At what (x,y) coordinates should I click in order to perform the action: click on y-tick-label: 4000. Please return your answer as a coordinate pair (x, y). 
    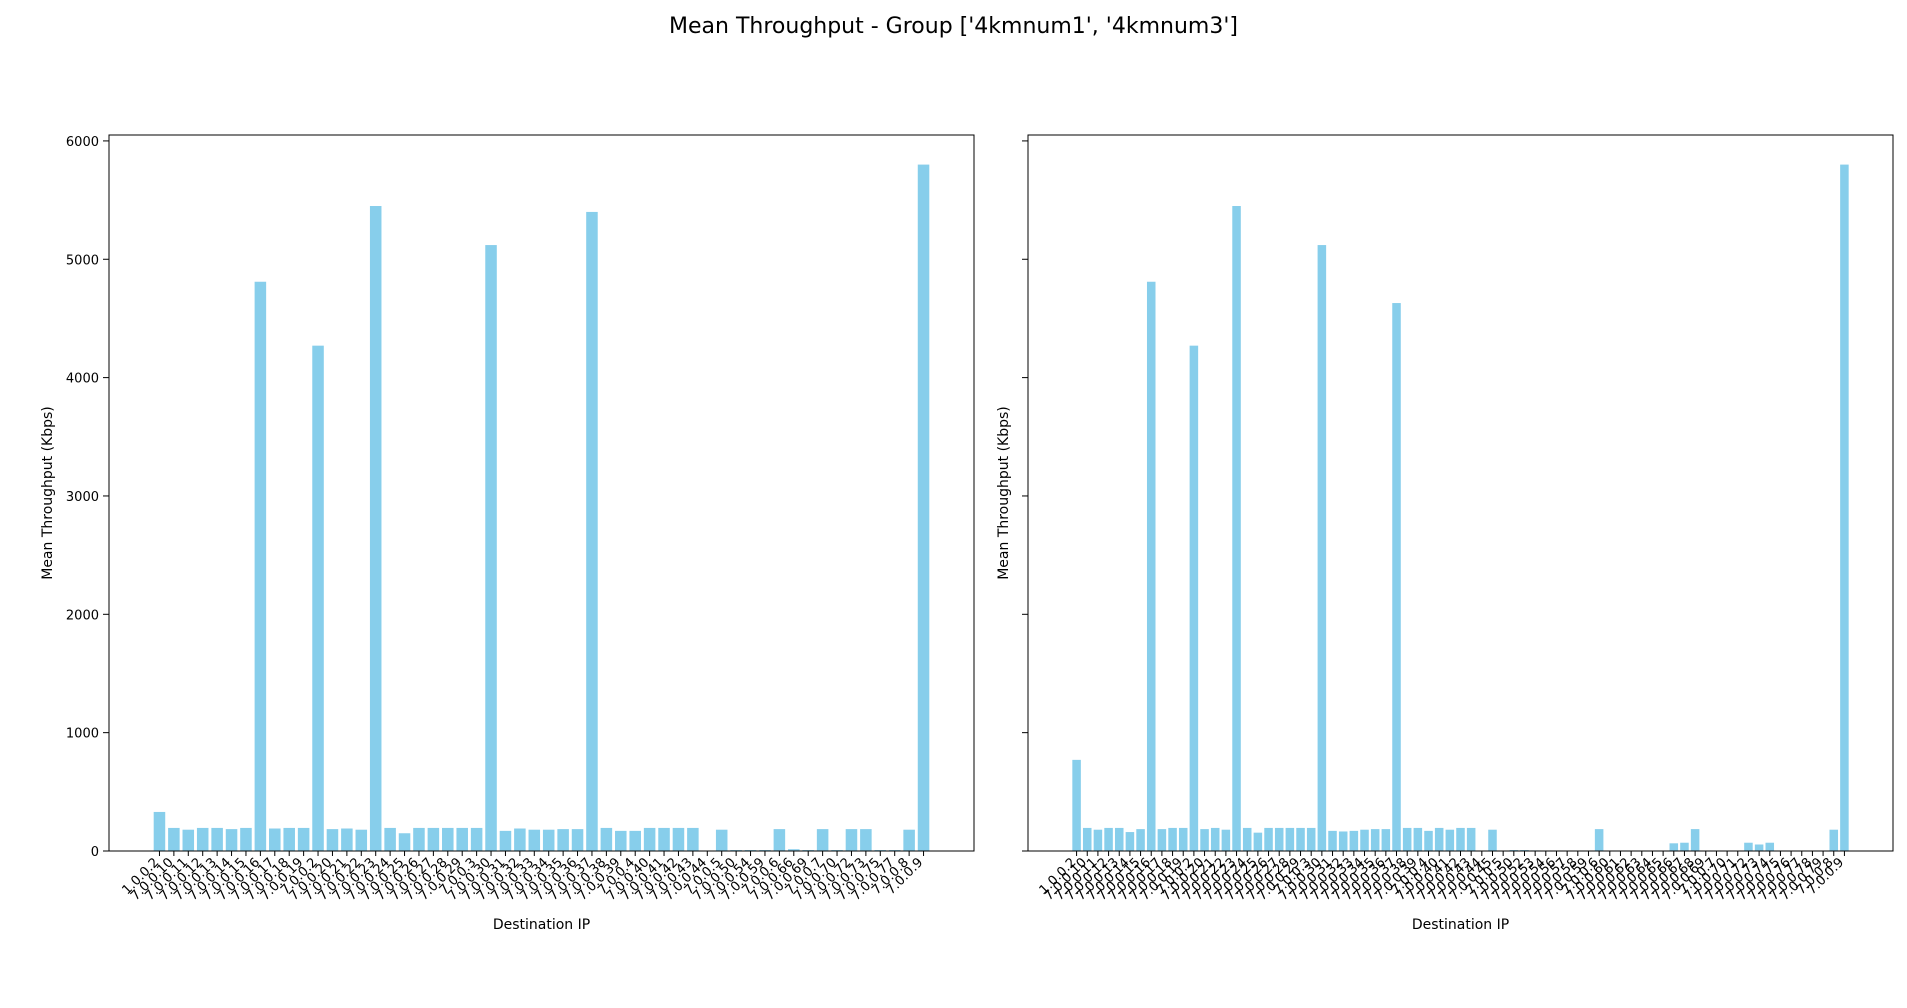
    Looking at the image, I should click on (82, 379).